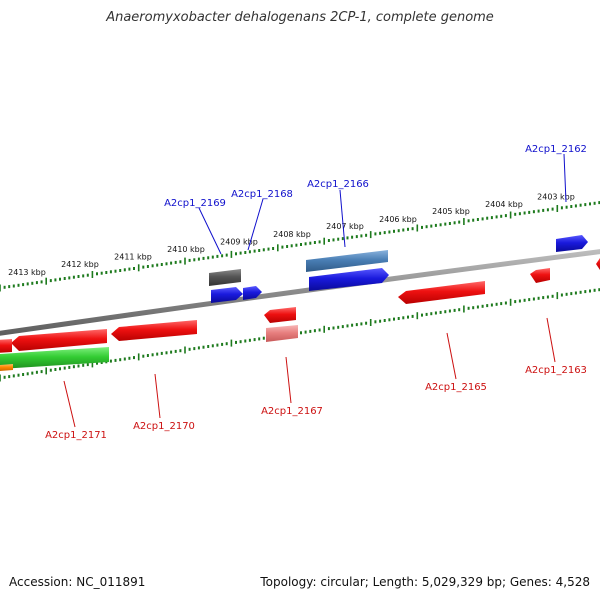 Image resolution: width=600 pixels, height=600 pixels. What do you see at coordinates (54, 358) in the screenshot?
I see `cds-feature-green` at bounding box center [54, 358].